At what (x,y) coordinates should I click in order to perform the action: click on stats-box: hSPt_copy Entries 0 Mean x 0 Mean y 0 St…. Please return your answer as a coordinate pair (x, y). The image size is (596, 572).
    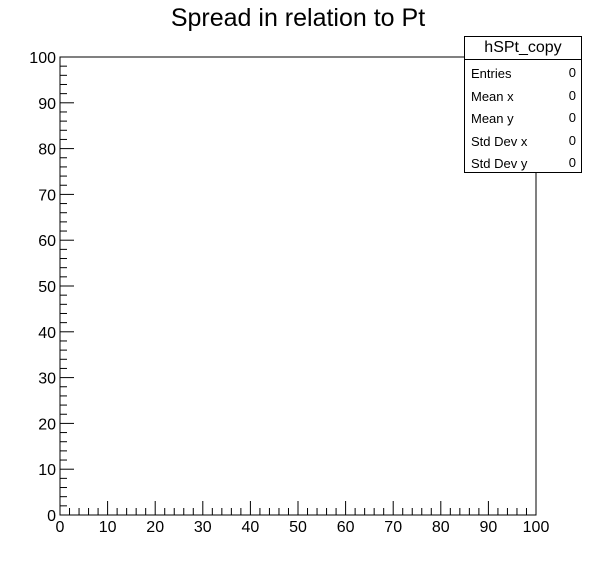
    Looking at the image, I should click on (523, 104).